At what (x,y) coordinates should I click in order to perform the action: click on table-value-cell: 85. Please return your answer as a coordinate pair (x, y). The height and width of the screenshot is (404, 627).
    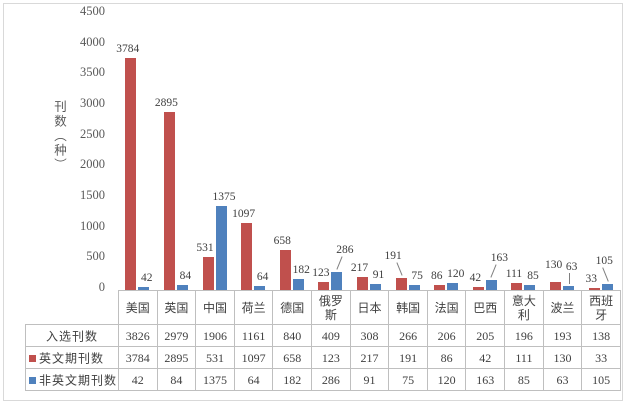
    Looking at the image, I should click on (524, 379).